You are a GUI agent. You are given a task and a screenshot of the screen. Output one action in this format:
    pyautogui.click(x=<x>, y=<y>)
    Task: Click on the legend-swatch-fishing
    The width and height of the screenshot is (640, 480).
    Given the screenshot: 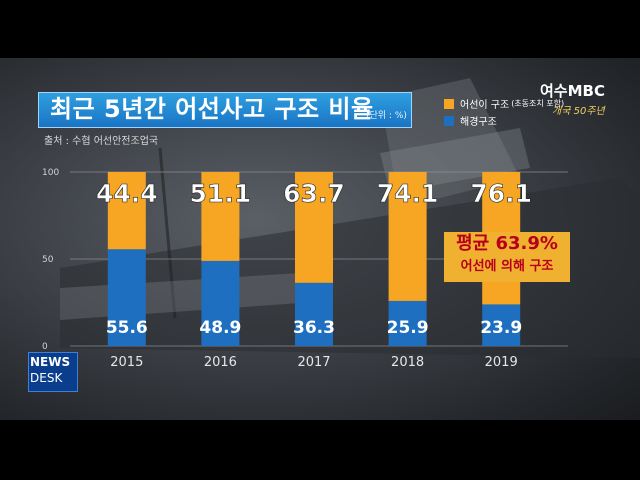 What is the action you would take?
    pyautogui.click(x=449, y=103)
    